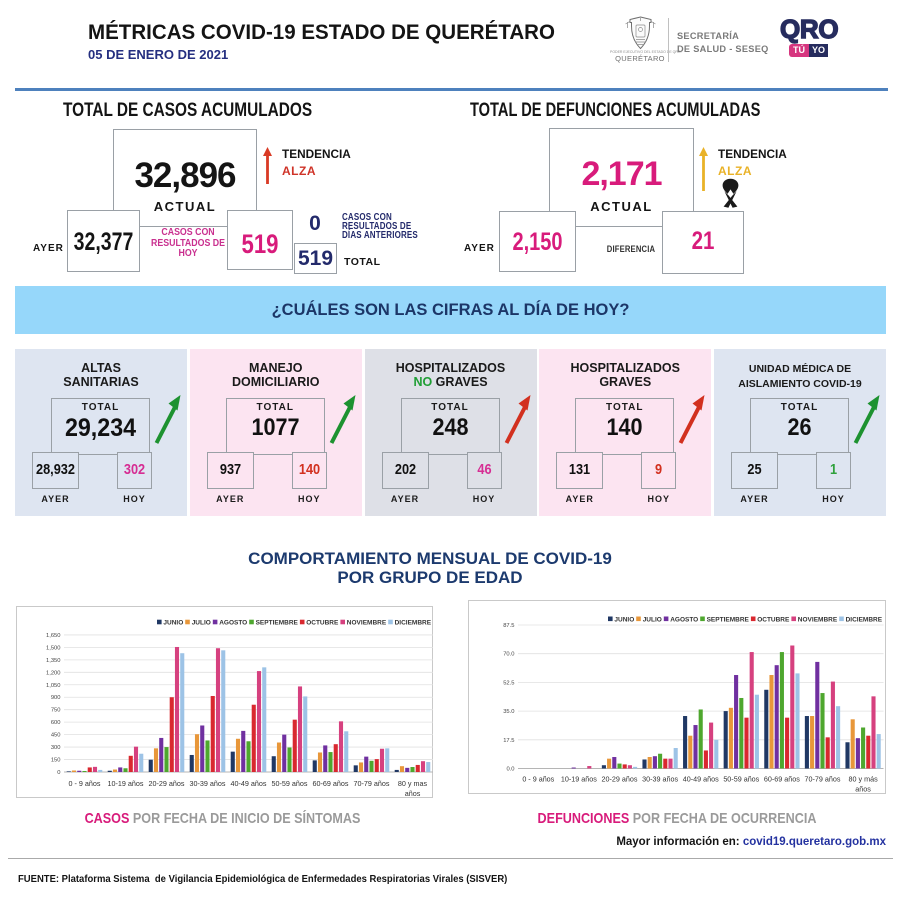 The height and width of the screenshot is (900, 900). I want to click on svg-text: 150, so click(56, 761).